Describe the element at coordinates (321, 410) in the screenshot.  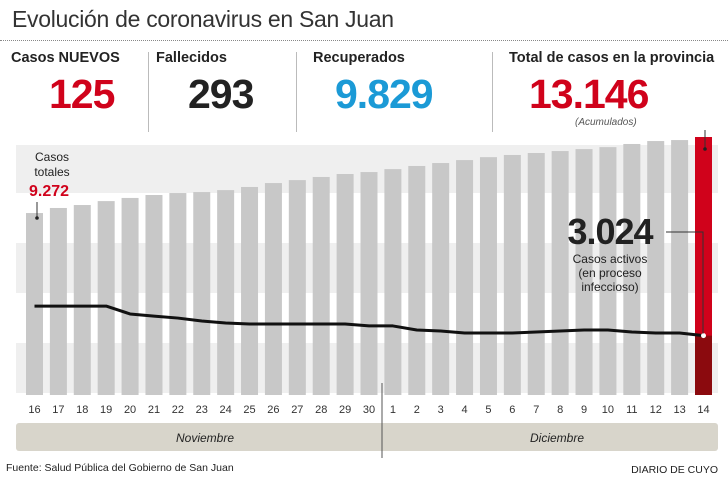
I see `x-tick-label: 28` at that location.